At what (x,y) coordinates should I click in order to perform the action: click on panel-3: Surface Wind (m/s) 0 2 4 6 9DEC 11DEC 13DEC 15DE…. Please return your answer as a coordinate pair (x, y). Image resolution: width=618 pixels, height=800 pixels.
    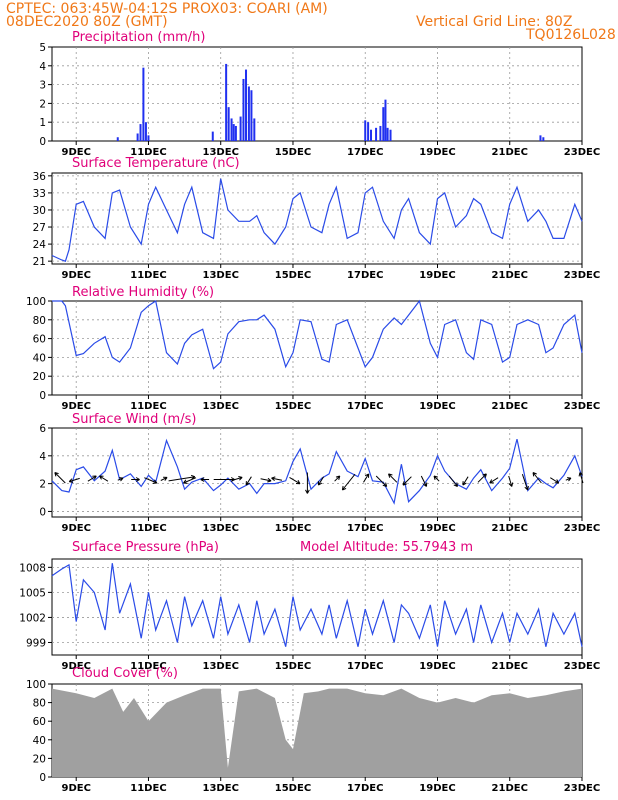
    Looking at the image, I should click on (319, 473).